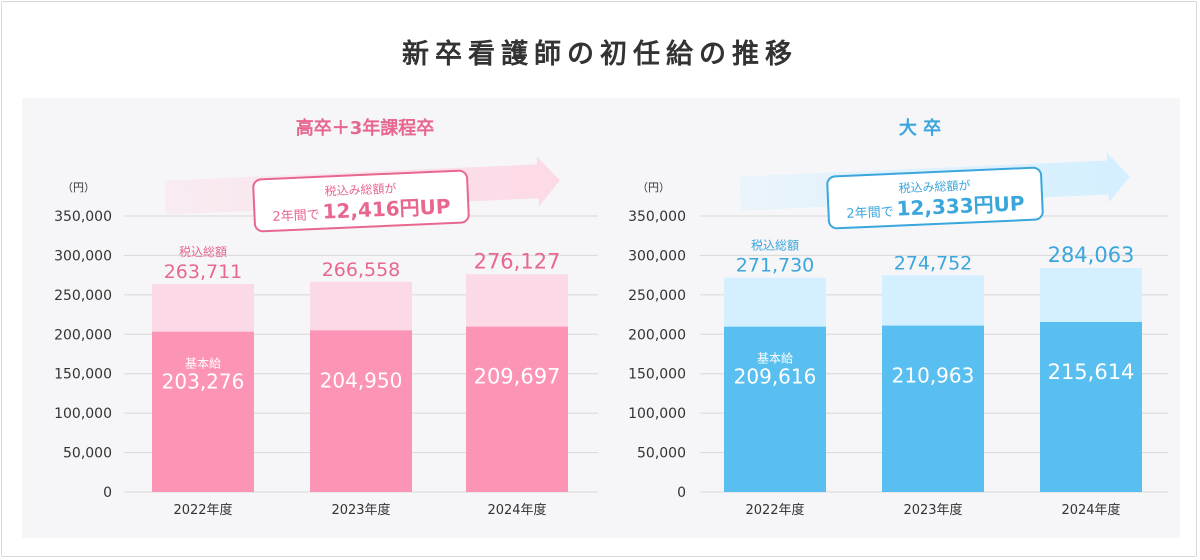 The width and height of the screenshot is (1200, 560). What do you see at coordinates (203, 382) in the screenshot?
I see `data-label-base: 203,276` at bounding box center [203, 382].